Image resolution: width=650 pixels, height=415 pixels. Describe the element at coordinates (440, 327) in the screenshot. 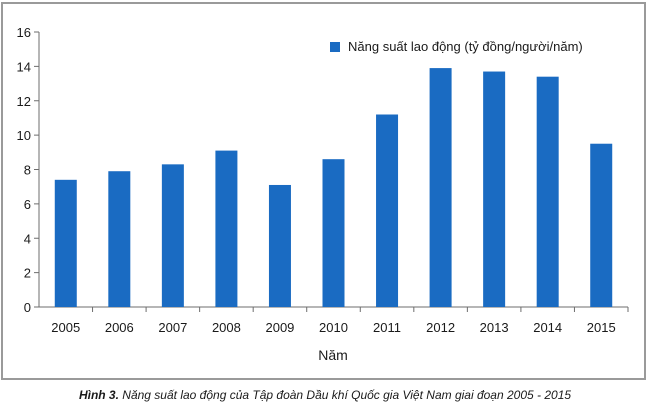

I see `x-tick-label: 2012` at that location.